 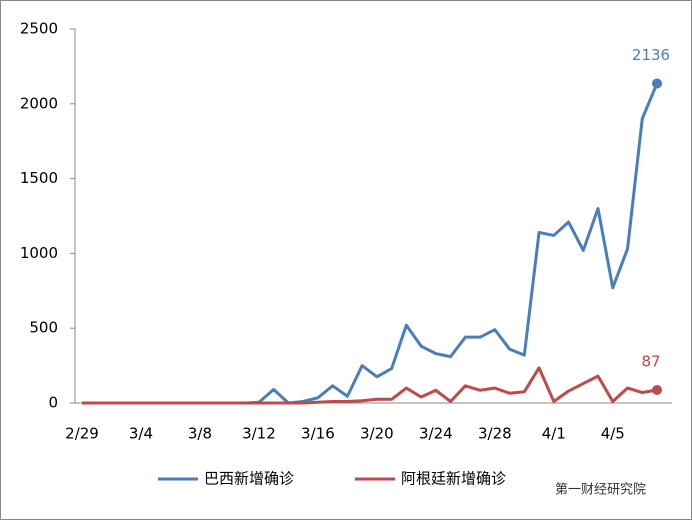 I want to click on y-tick-label: 500, so click(x=43, y=328).